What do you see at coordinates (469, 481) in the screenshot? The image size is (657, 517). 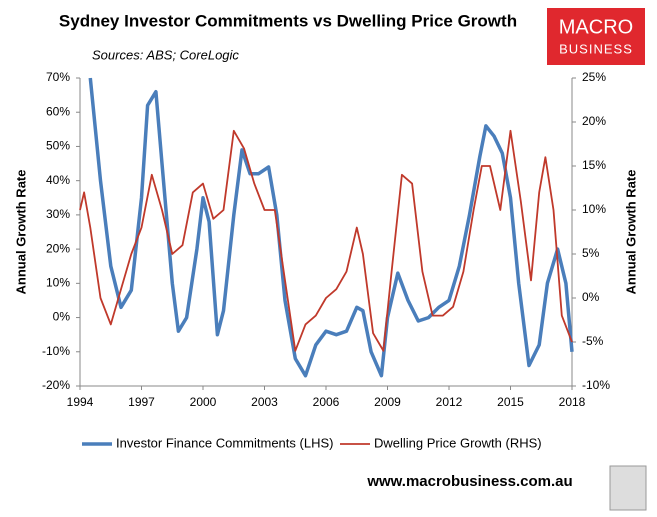 I see `website: www.macrobusiness.com.au` at bounding box center [469, 481].